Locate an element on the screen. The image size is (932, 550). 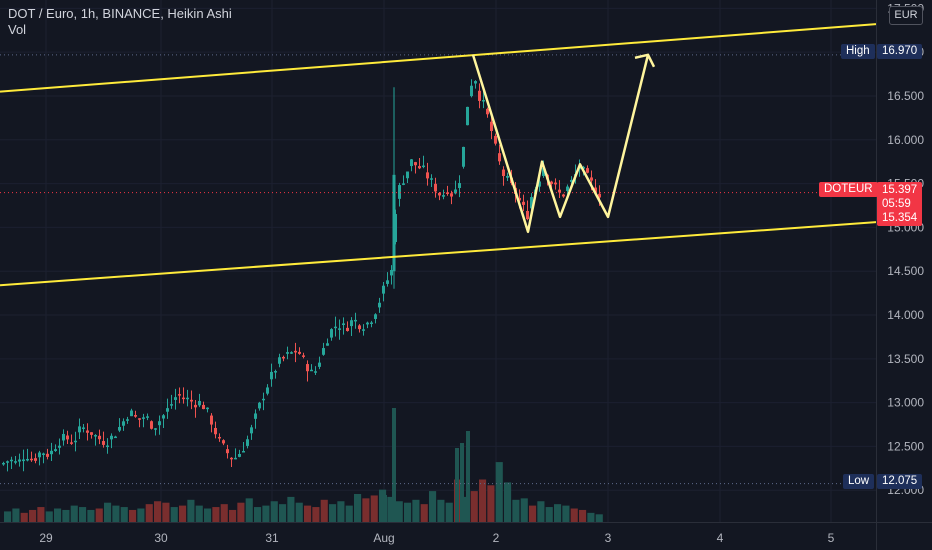
time-tick-label: 3 is located at coordinates (608, 538).